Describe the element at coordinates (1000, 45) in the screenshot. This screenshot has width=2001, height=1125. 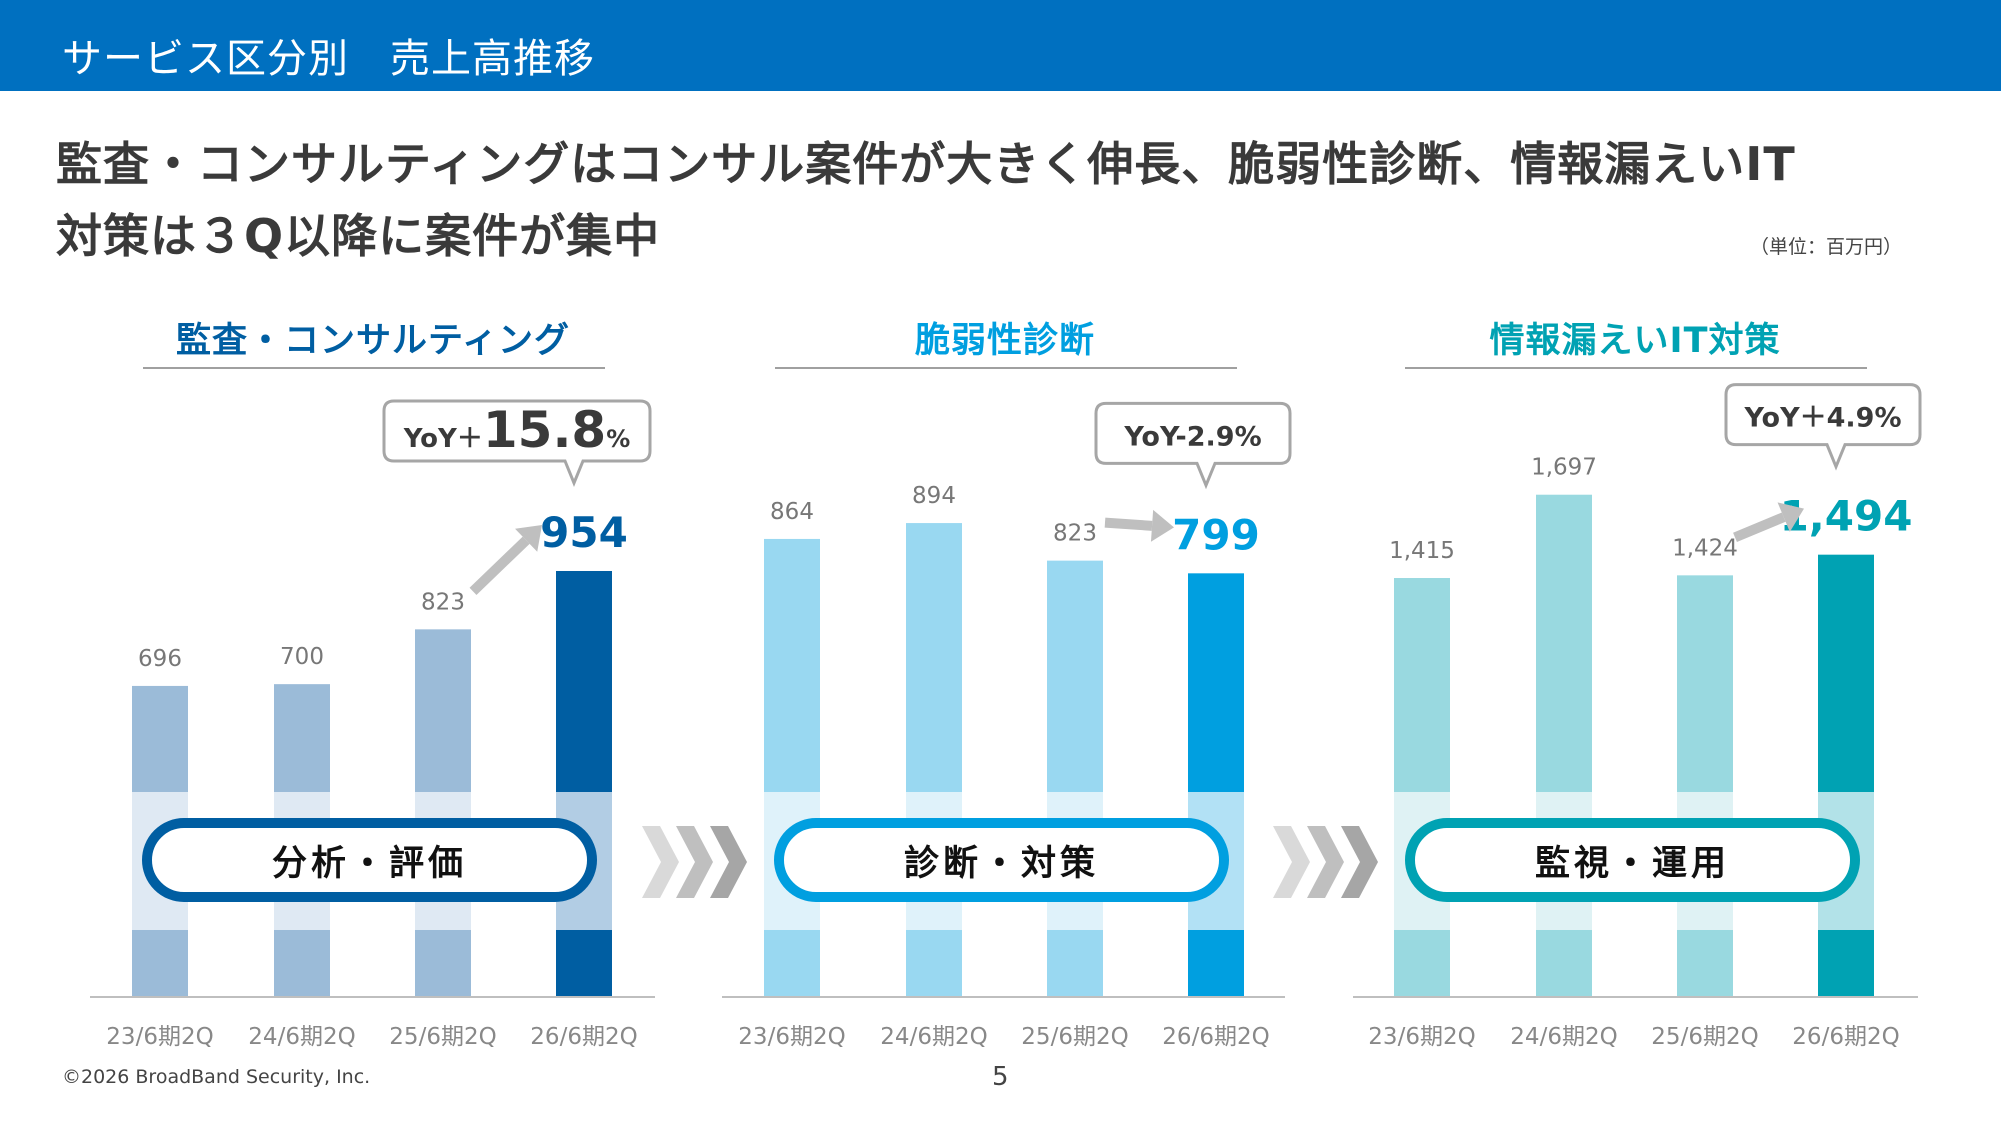
I see `header-bar: サービス区分別 売上高推移` at that location.